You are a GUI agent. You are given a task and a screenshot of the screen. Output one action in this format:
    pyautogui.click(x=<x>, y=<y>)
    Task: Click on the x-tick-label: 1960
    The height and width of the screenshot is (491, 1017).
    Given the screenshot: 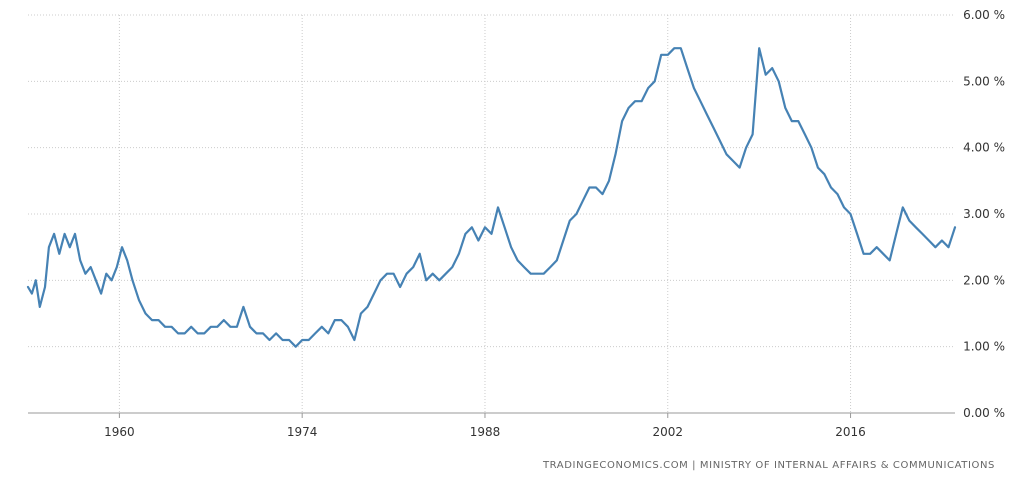 What is the action you would take?
    pyautogui.click(x=119, y=432)
    